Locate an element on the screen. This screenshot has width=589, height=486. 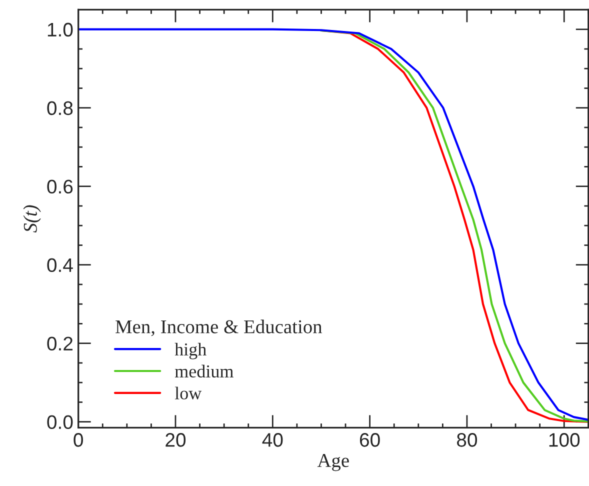
y-axis-title: S(t) is located at coordinates (32, 219).